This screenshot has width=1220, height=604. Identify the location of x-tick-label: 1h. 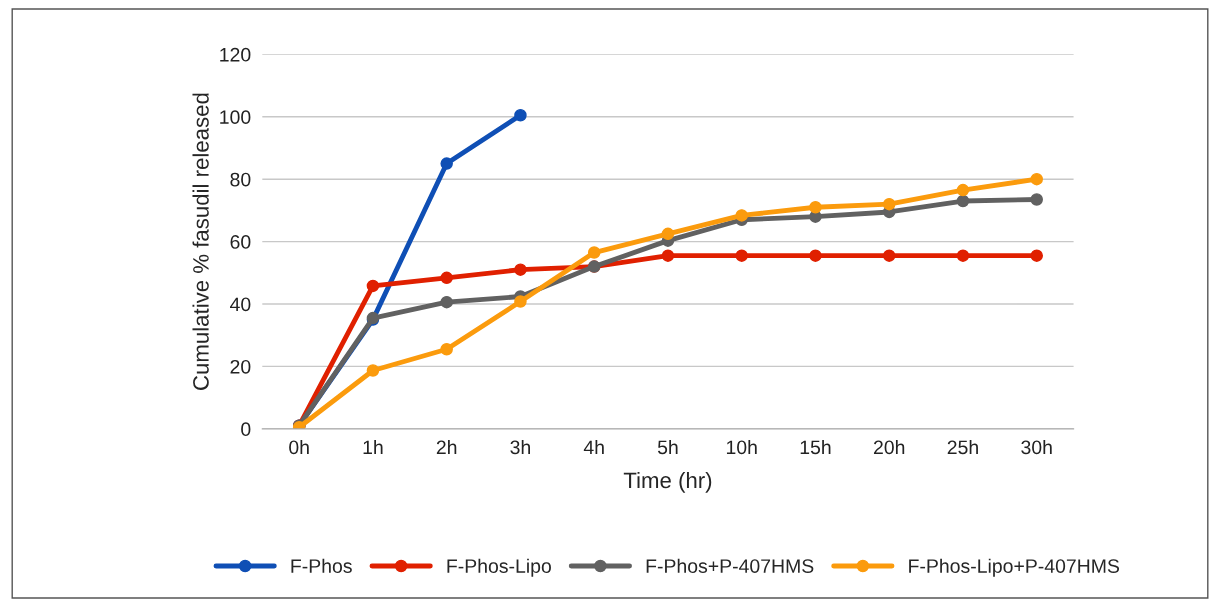
(373, 447).